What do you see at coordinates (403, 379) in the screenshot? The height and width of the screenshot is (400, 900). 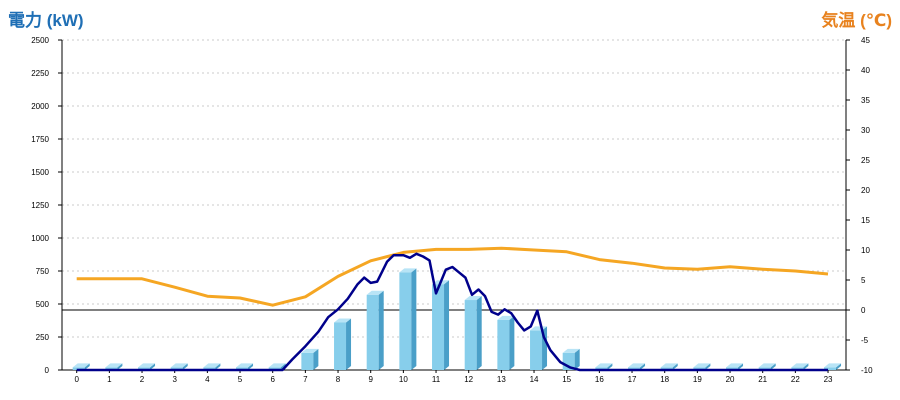 I see `x-tick-label: 10` at bounding box center [403, 379].